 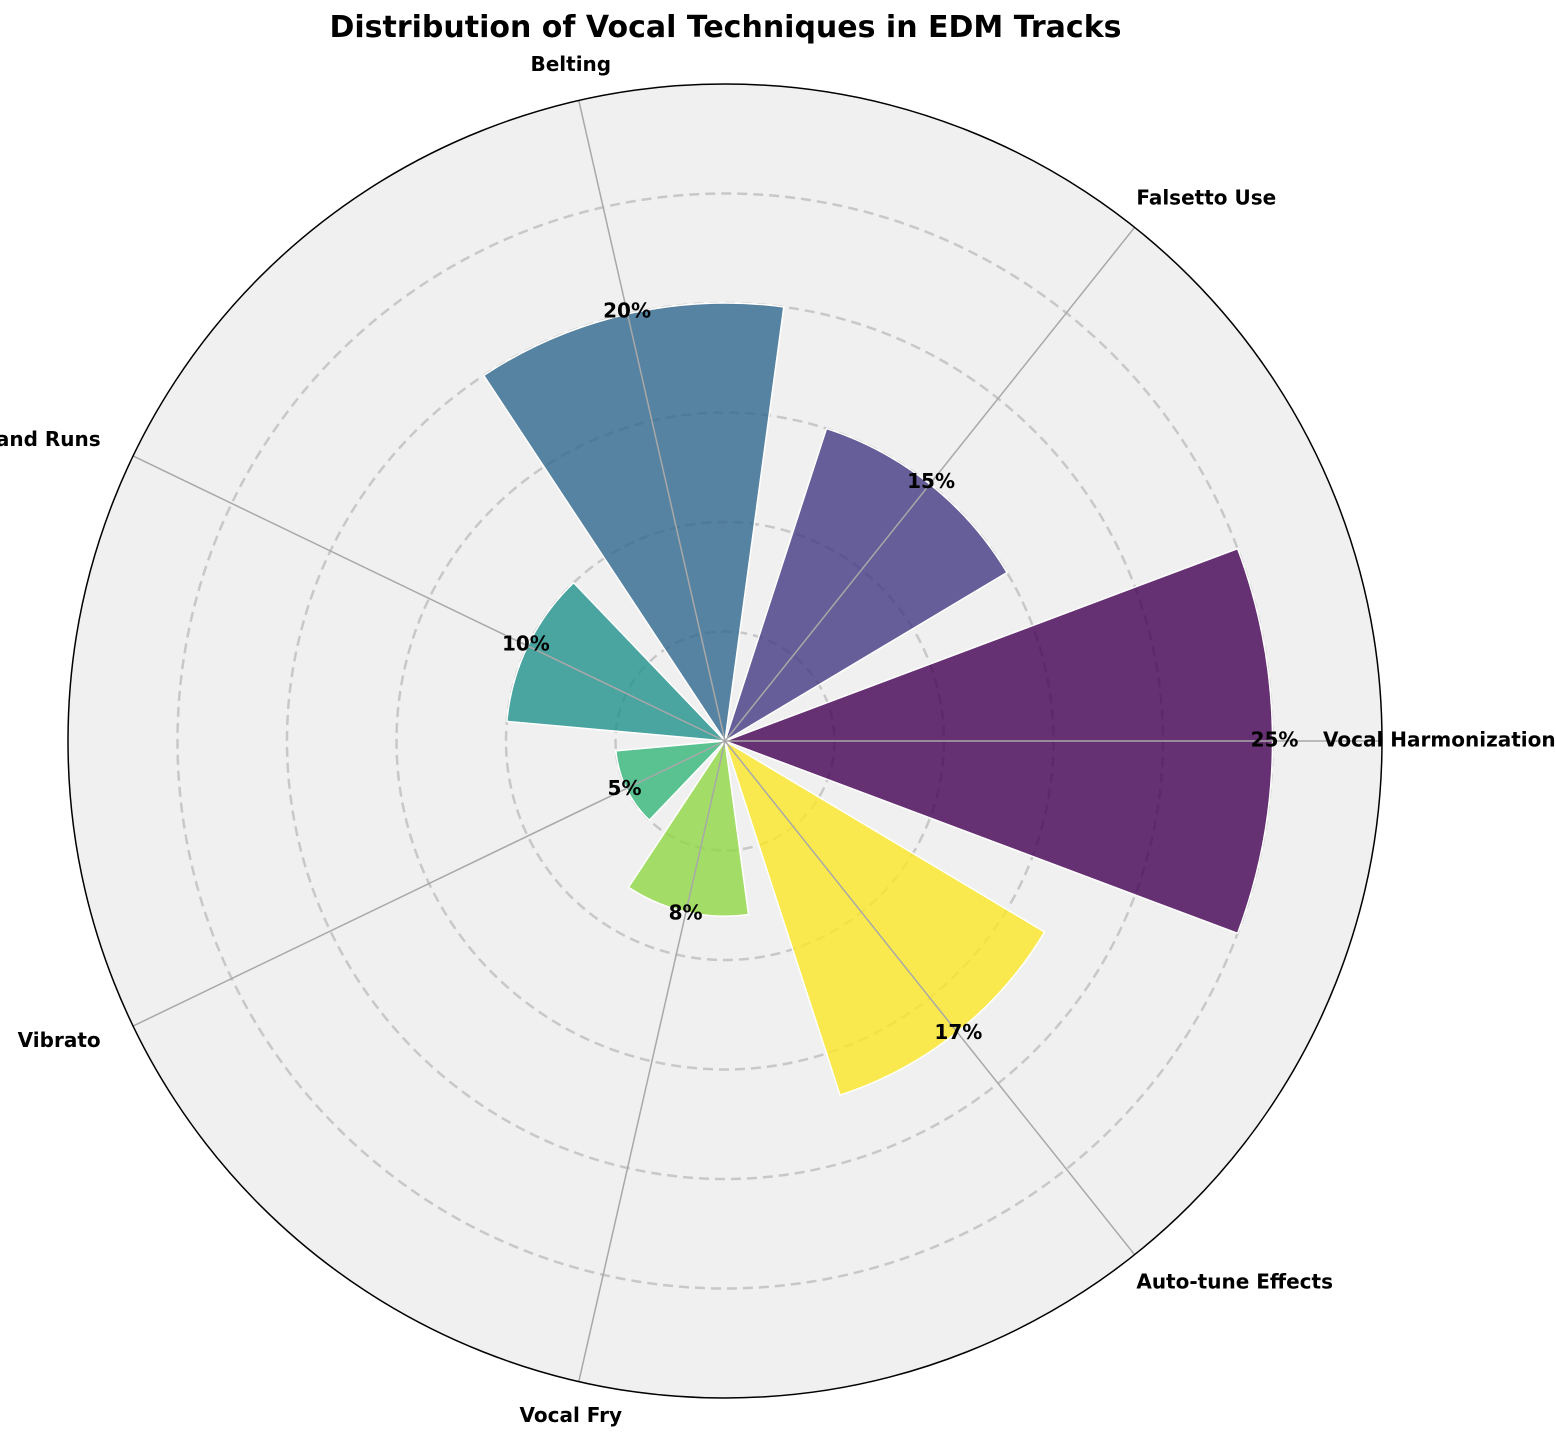 What do you see at coordinates (627, 311) in the screenshot?
I see `value-label: 20%` at bounding box center [627, 311].